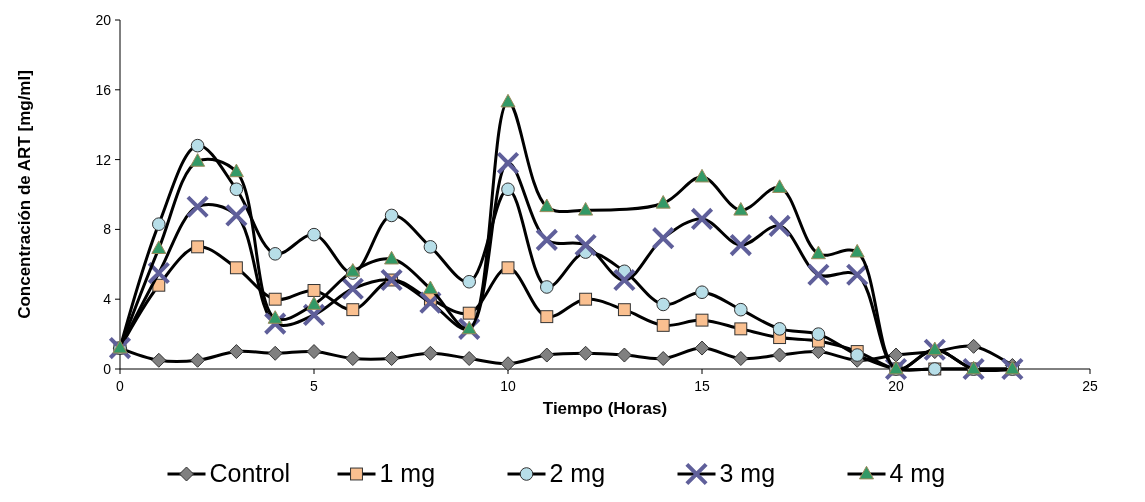  Describe the element at coordinates (103, 159) in the screenshot. I see `y-tick-label: 12` at that location.